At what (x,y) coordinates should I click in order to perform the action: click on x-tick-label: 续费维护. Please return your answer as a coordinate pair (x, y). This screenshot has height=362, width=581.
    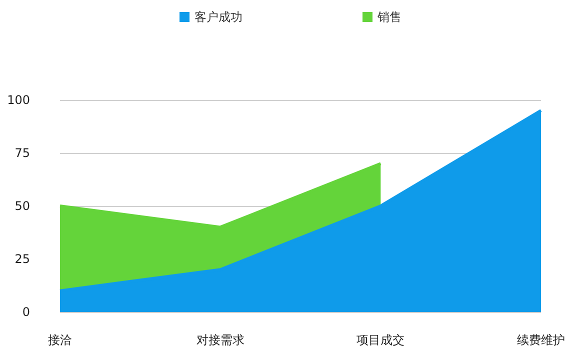
    Looking at the image, I should click on (541, 340).